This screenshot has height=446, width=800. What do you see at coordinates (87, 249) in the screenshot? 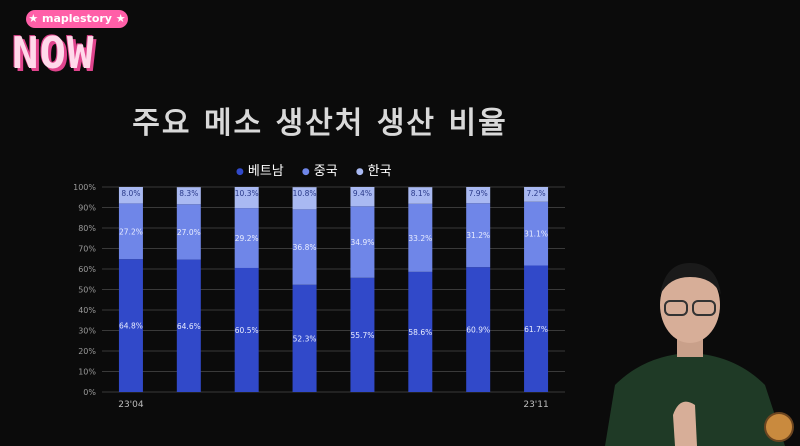
I see `y-tick-label: 70%` at bounding box center [87, 249].